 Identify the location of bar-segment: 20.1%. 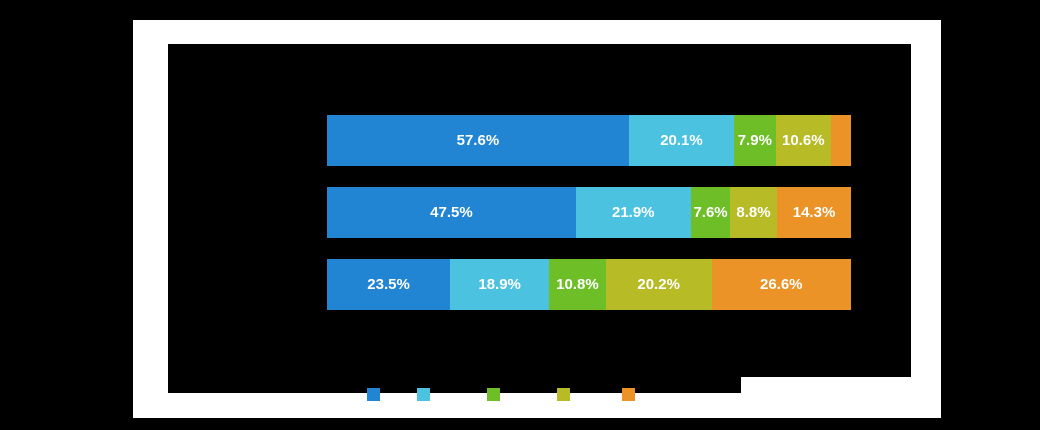
(681, 140).